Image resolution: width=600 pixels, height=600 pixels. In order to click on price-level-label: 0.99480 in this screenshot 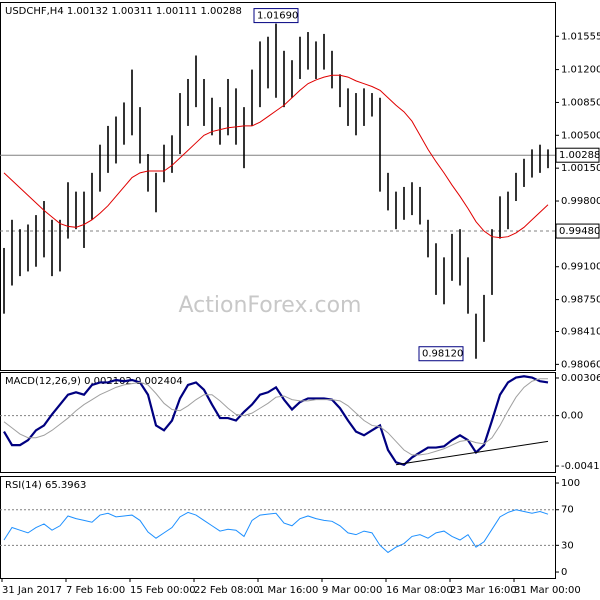, I will do `click(579, 231)`.